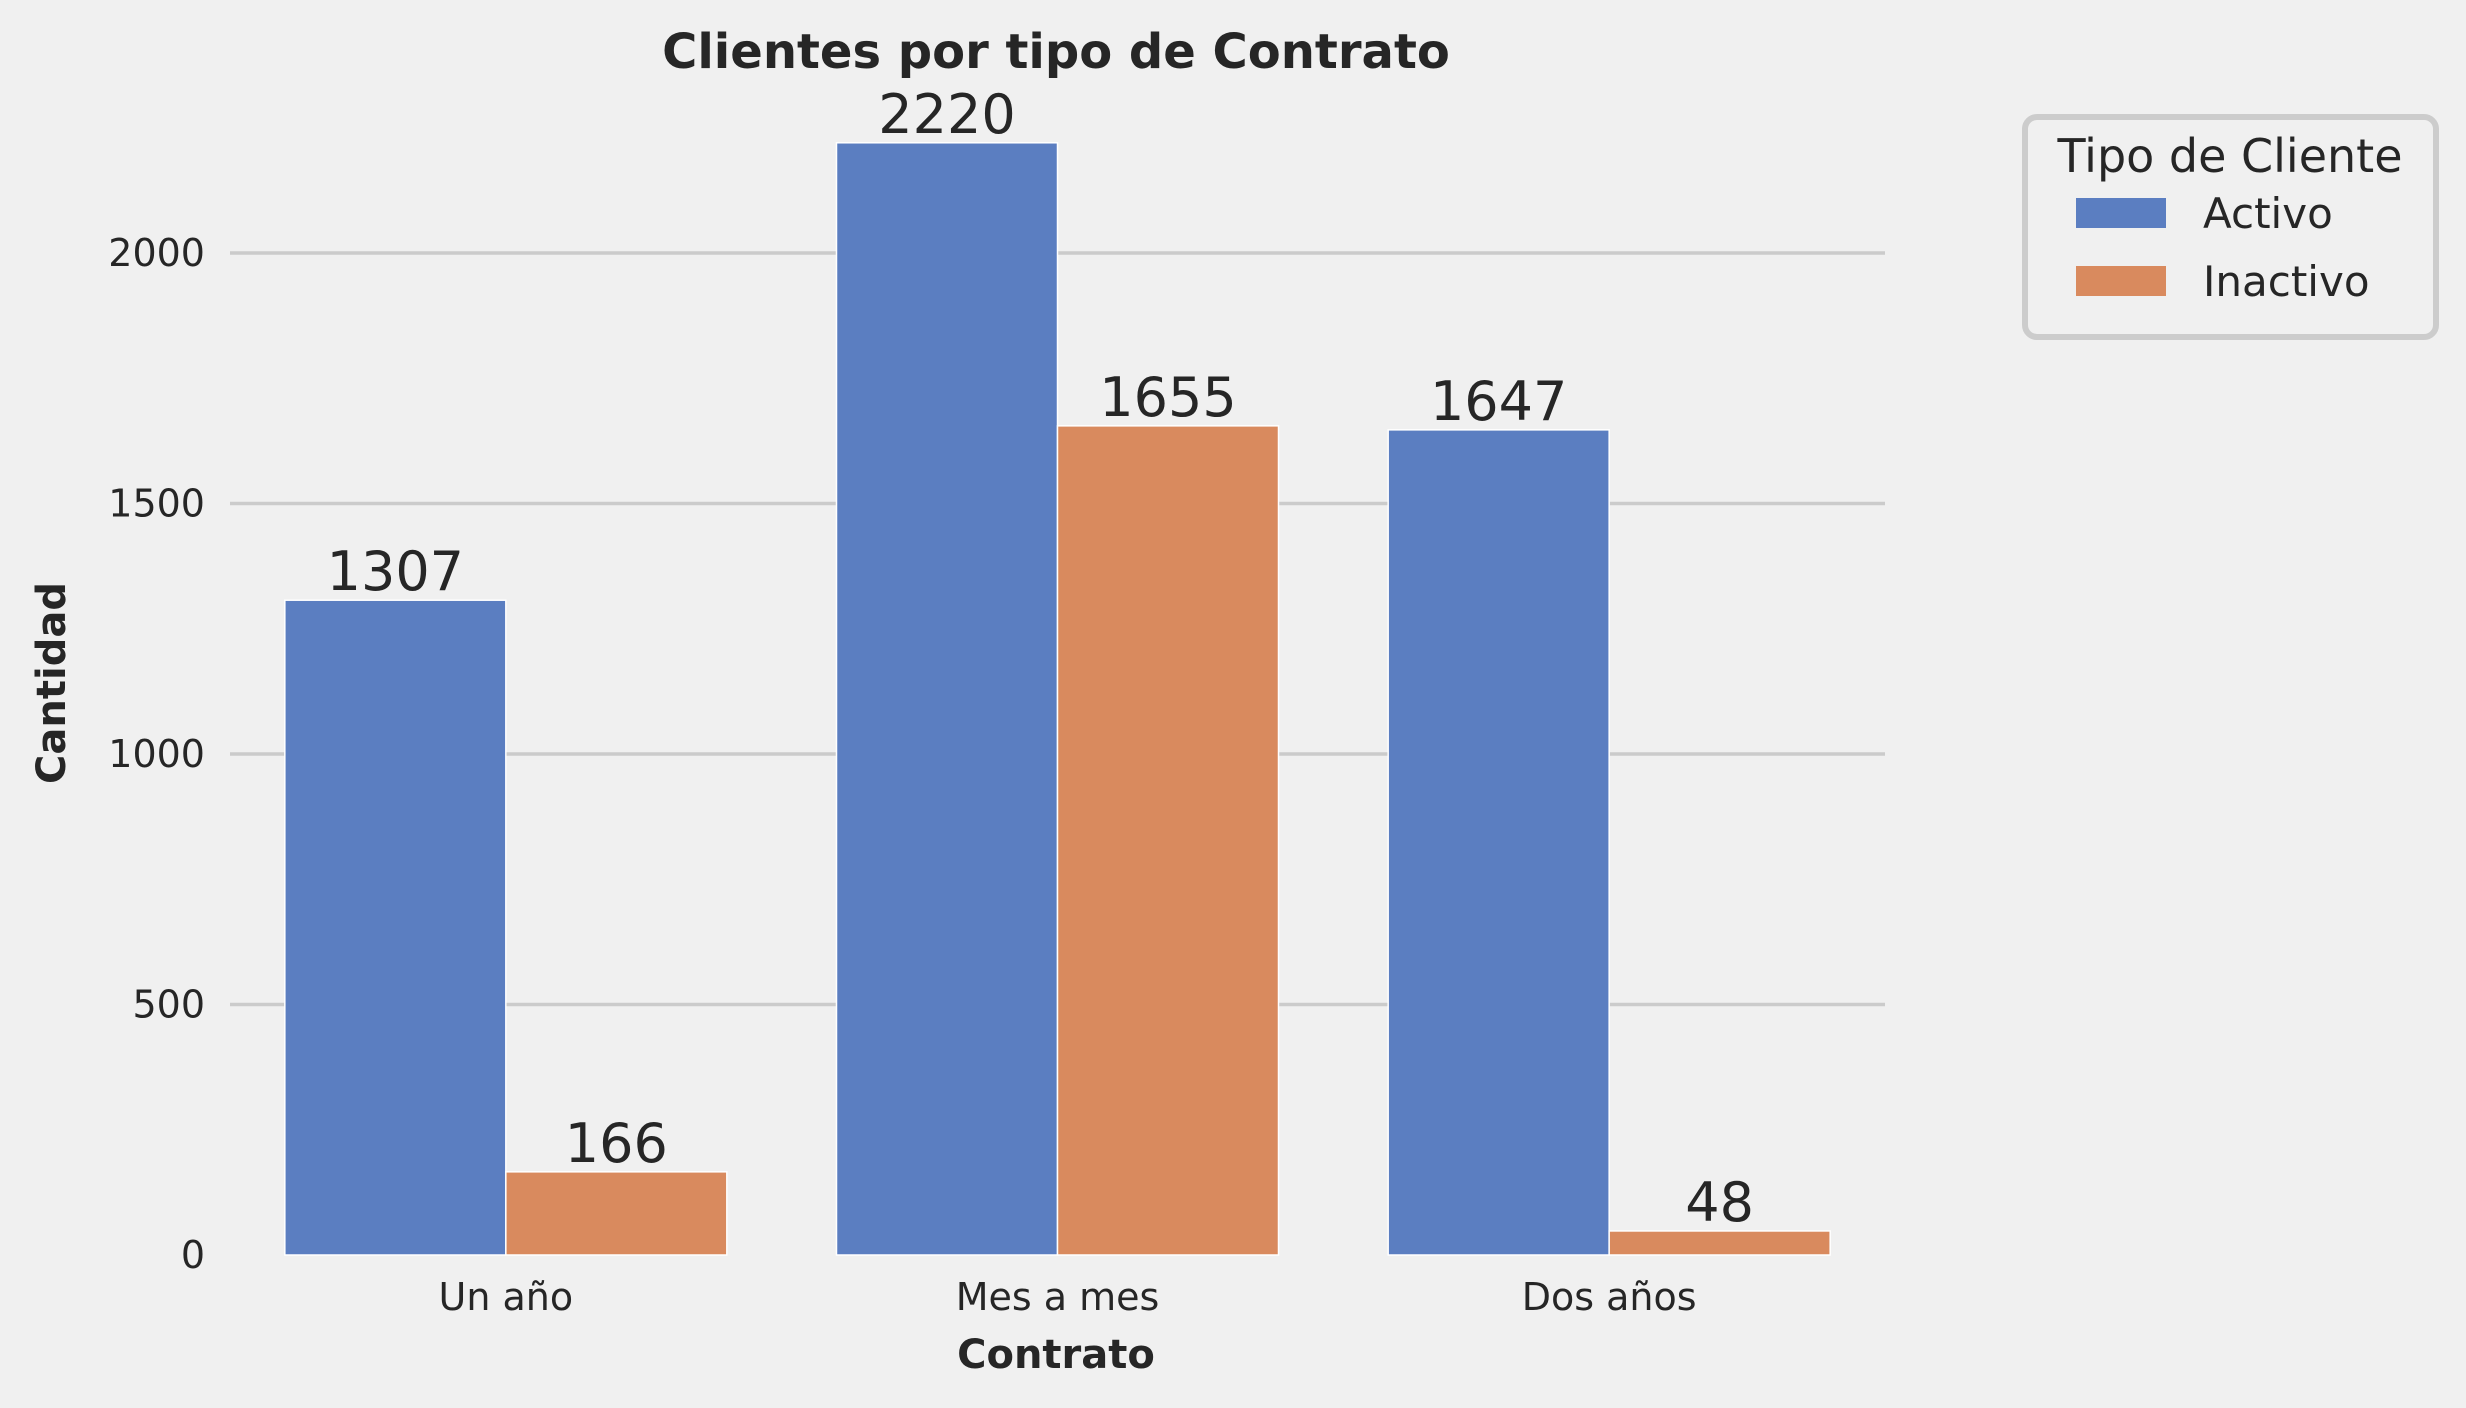 The height and width of the screenshot is (1408, 2466). Describe the element at coordinates (1609, 1297) in the screenshot. I see `x-tick-label: Dos años` at that location.